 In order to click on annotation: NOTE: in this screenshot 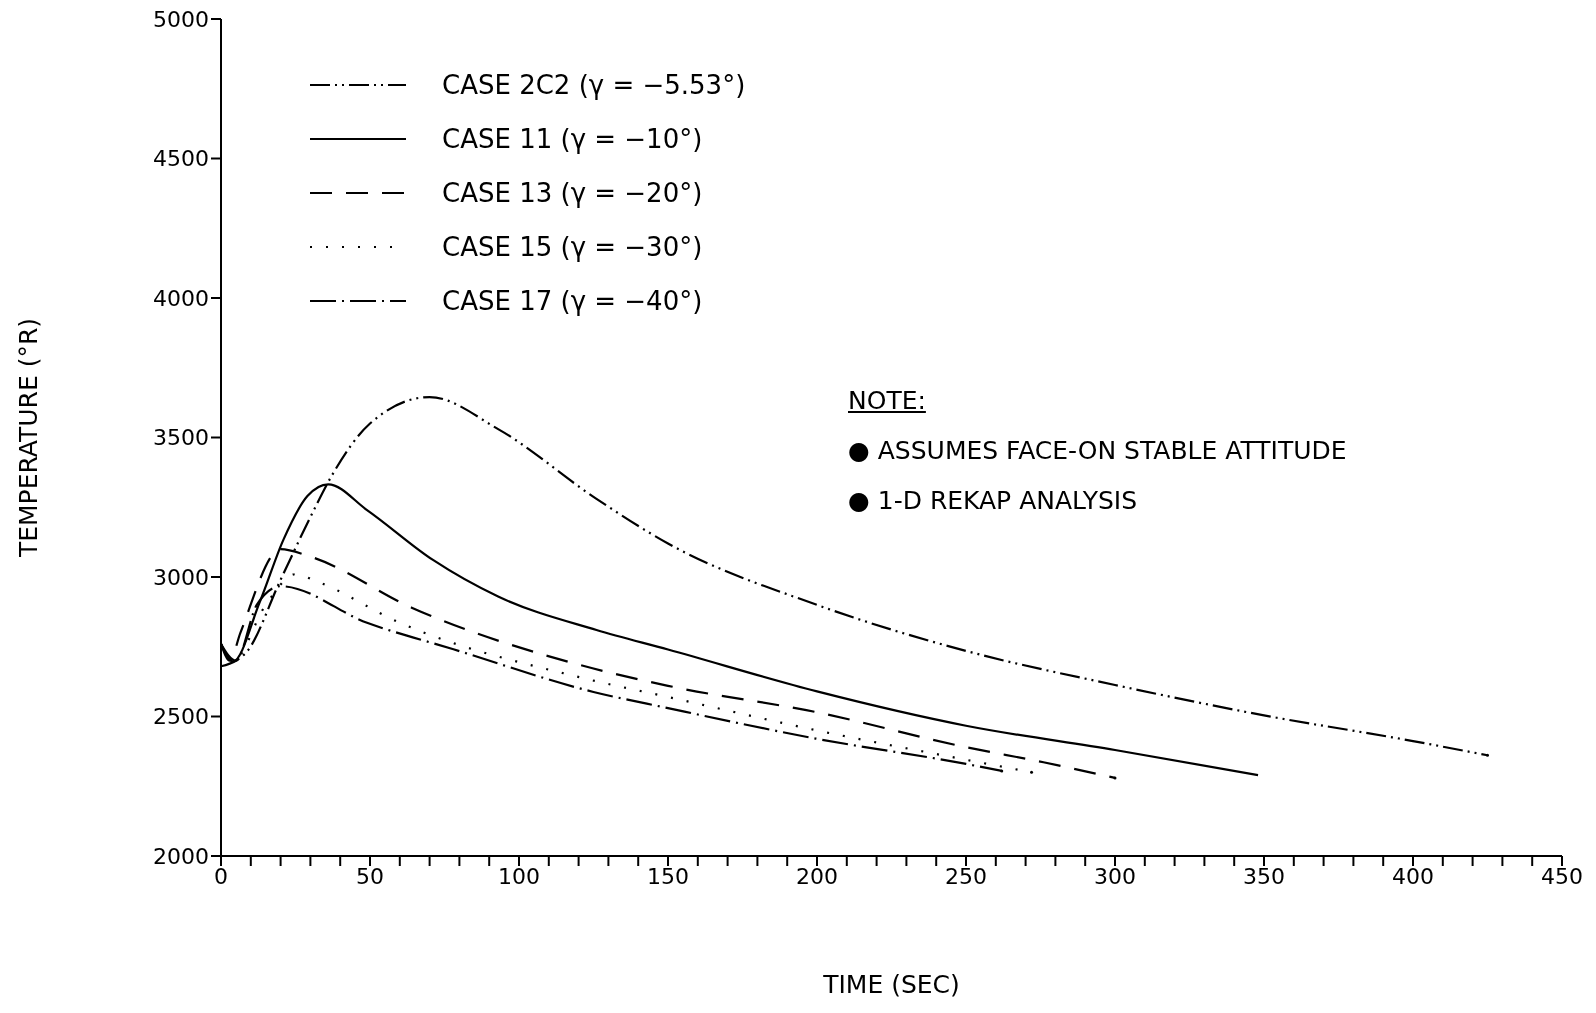, I will do `click(887, 401)`.